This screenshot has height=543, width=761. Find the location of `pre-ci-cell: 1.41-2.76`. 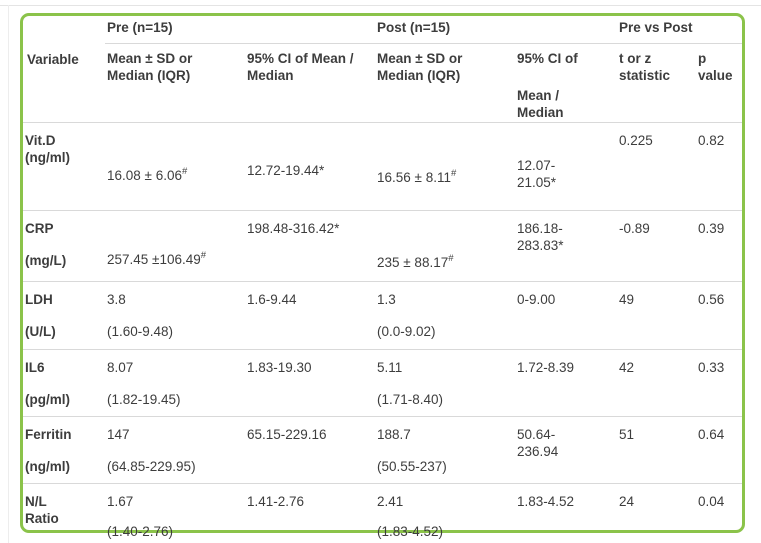

pre-ci-cell: 1.41-2.76 is located at coordinates (276, 501).